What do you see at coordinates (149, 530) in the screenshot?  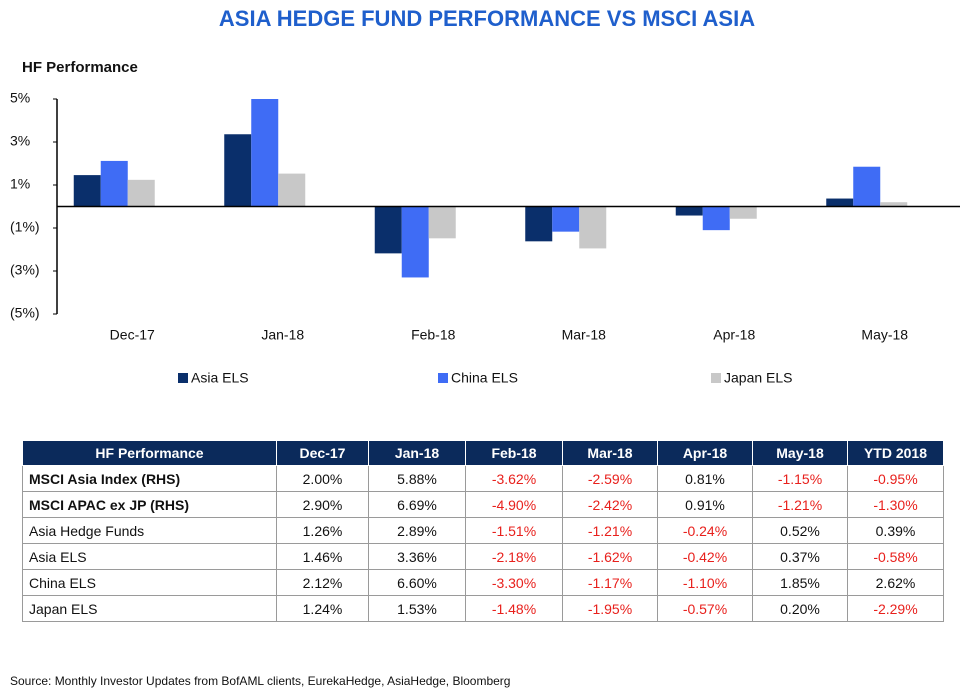 I see `row-label: Asia Hedge Funds` at bounding box center [149, 530].